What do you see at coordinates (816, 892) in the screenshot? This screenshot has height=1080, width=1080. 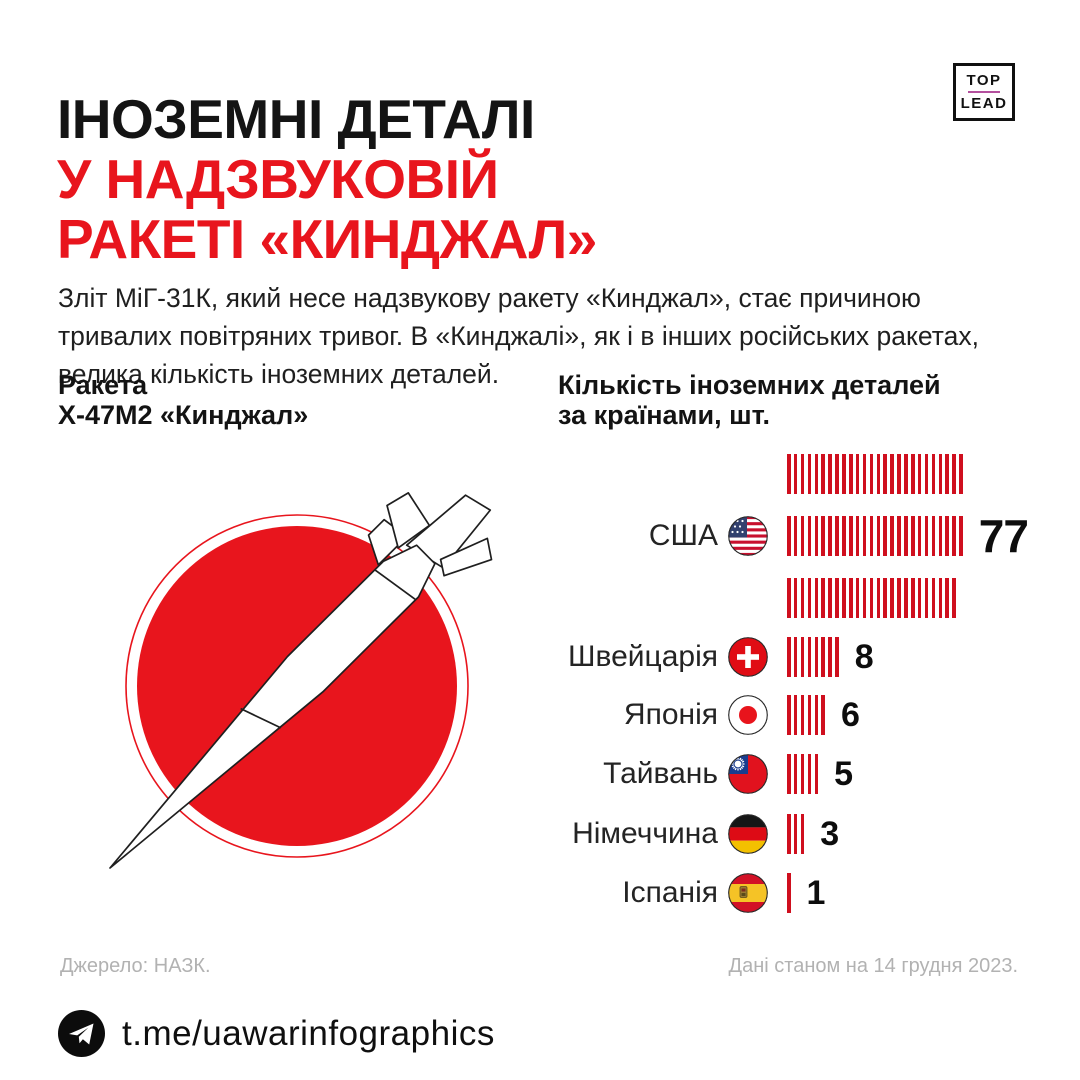 I see `value-spain: 1` at bounding box center [816, 892].